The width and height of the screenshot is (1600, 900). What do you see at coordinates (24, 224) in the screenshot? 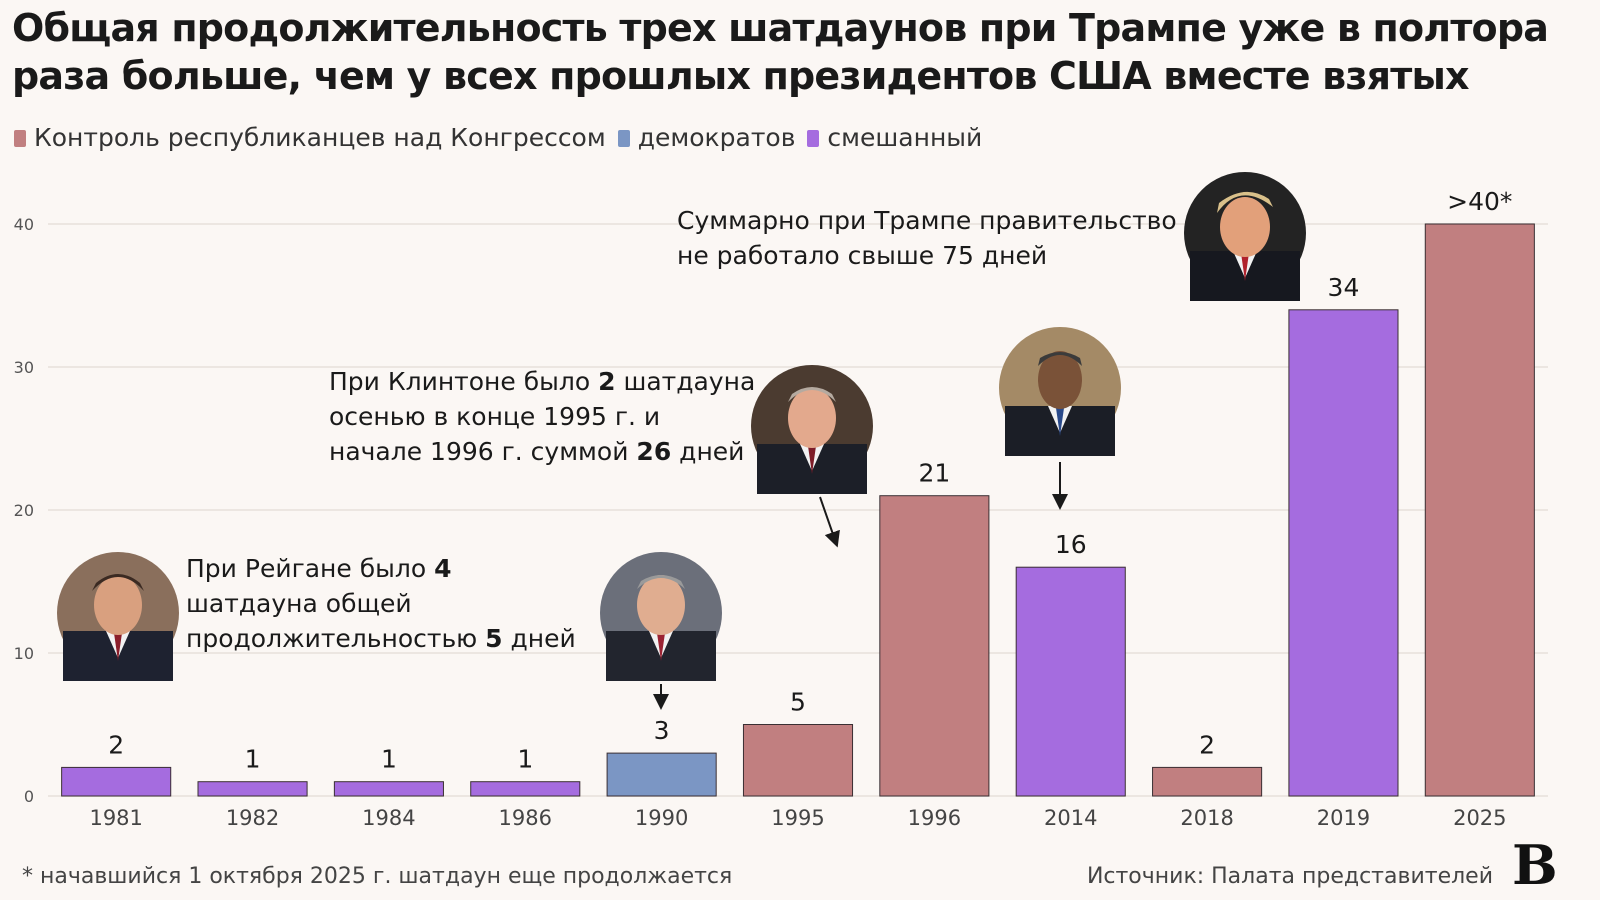
I see `y-tick-label: 40` at bounding box center [24, 224].